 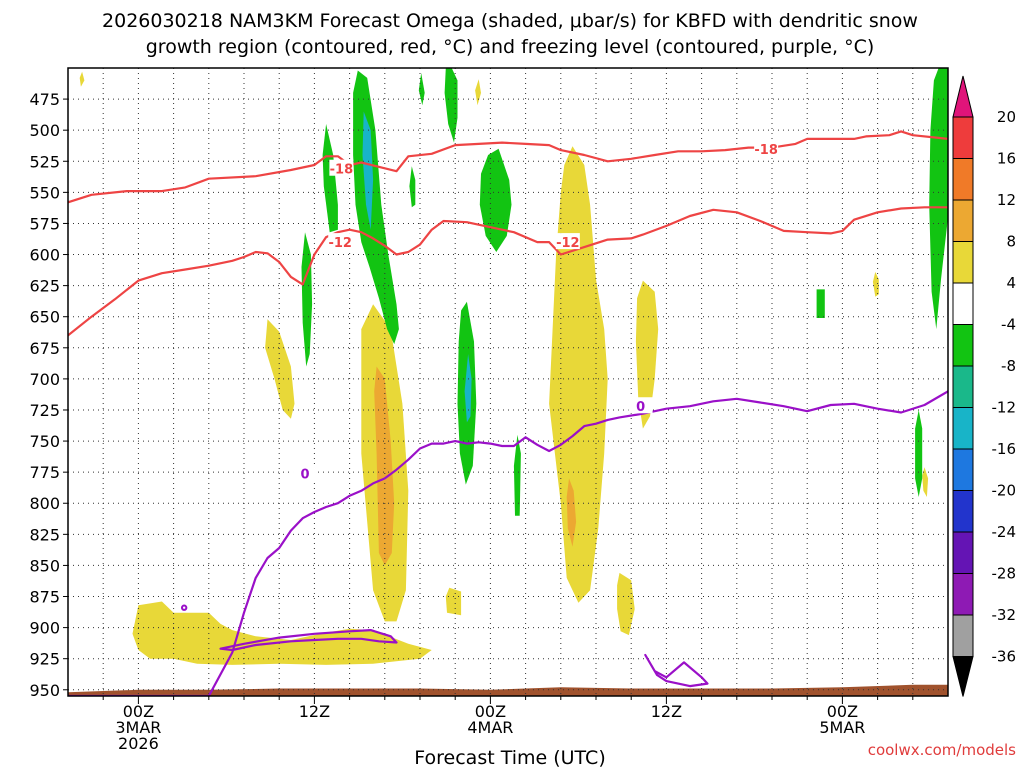 I want to click on y-tick-label: 875, so click(x=44, y=597).